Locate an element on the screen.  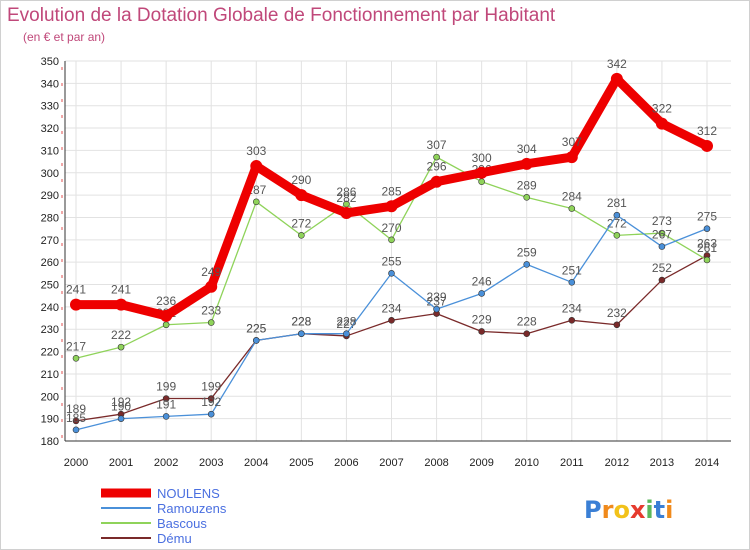
data-label-bascous: 270 is located at coordinates (391, 228).